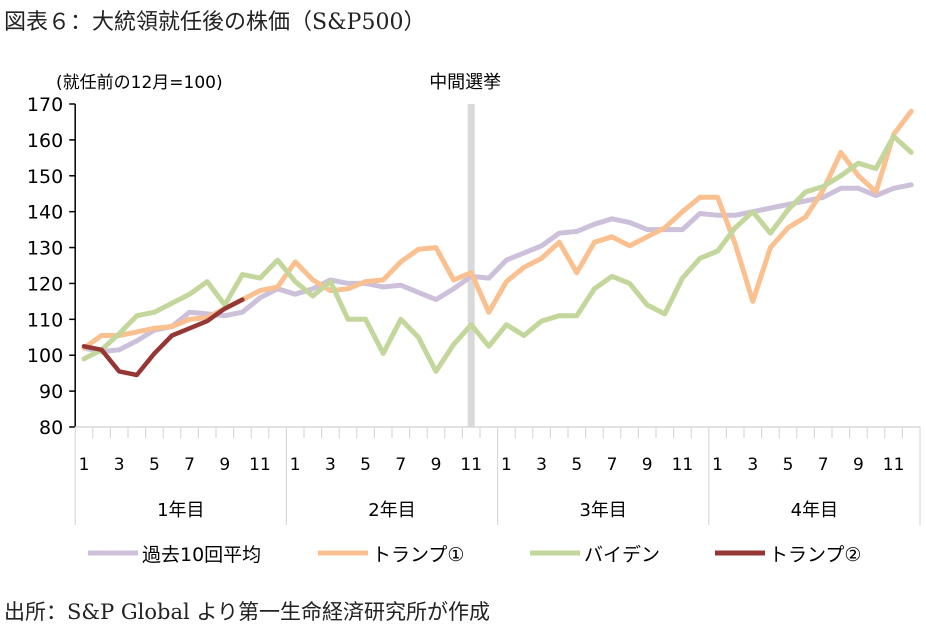  What do you see at coordinates (814, 510) in the screenshot?
I see `x-group-label: 4年目` at bounding box center [814, 510].